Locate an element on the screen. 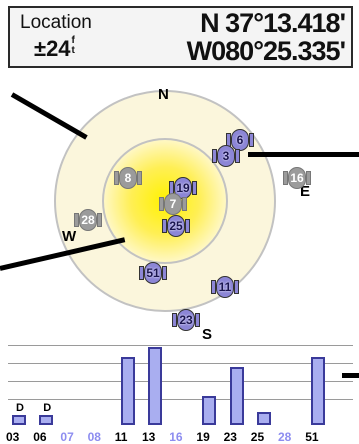  compass-east: E is located at coordinates (305, 191).